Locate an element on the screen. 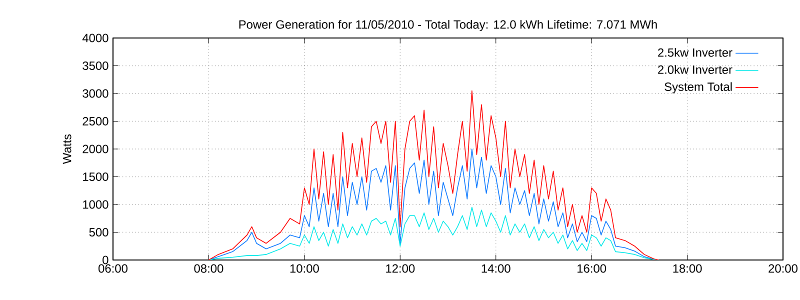  x-tick-label: 10:00 is located at coordinates (304, 268).